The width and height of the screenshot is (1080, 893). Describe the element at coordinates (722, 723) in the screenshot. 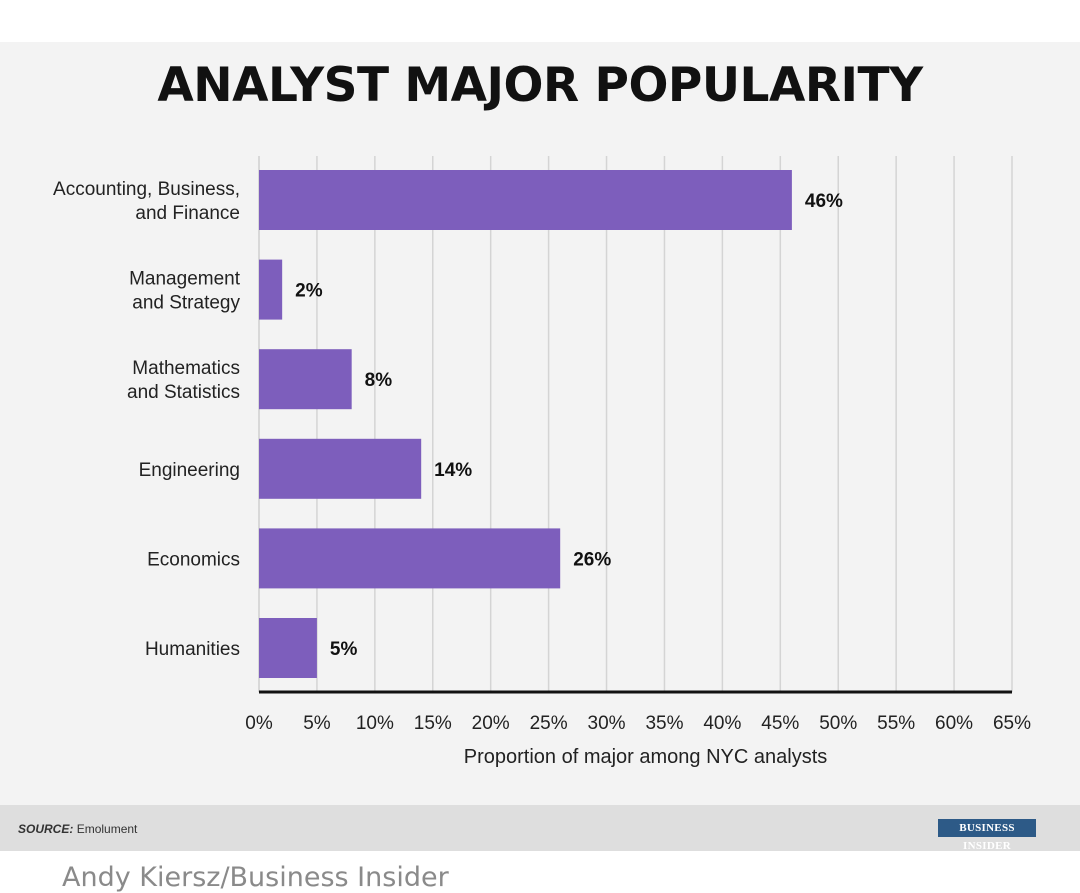

I see `x-tick-label-40: 40%` at that location.